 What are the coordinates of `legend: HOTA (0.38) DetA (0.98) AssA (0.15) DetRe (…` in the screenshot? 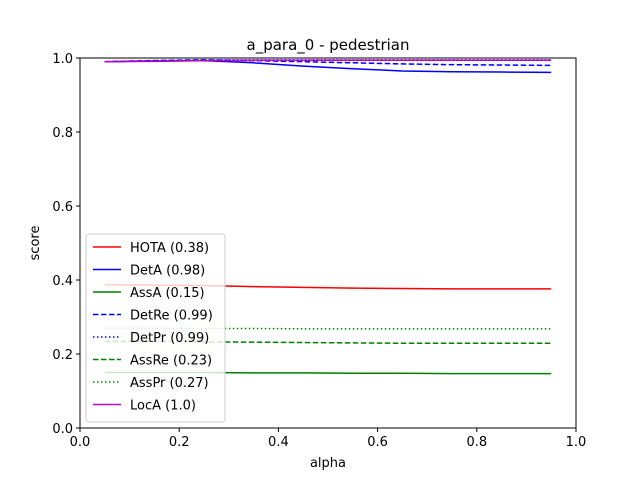 It's located at (155, 328).